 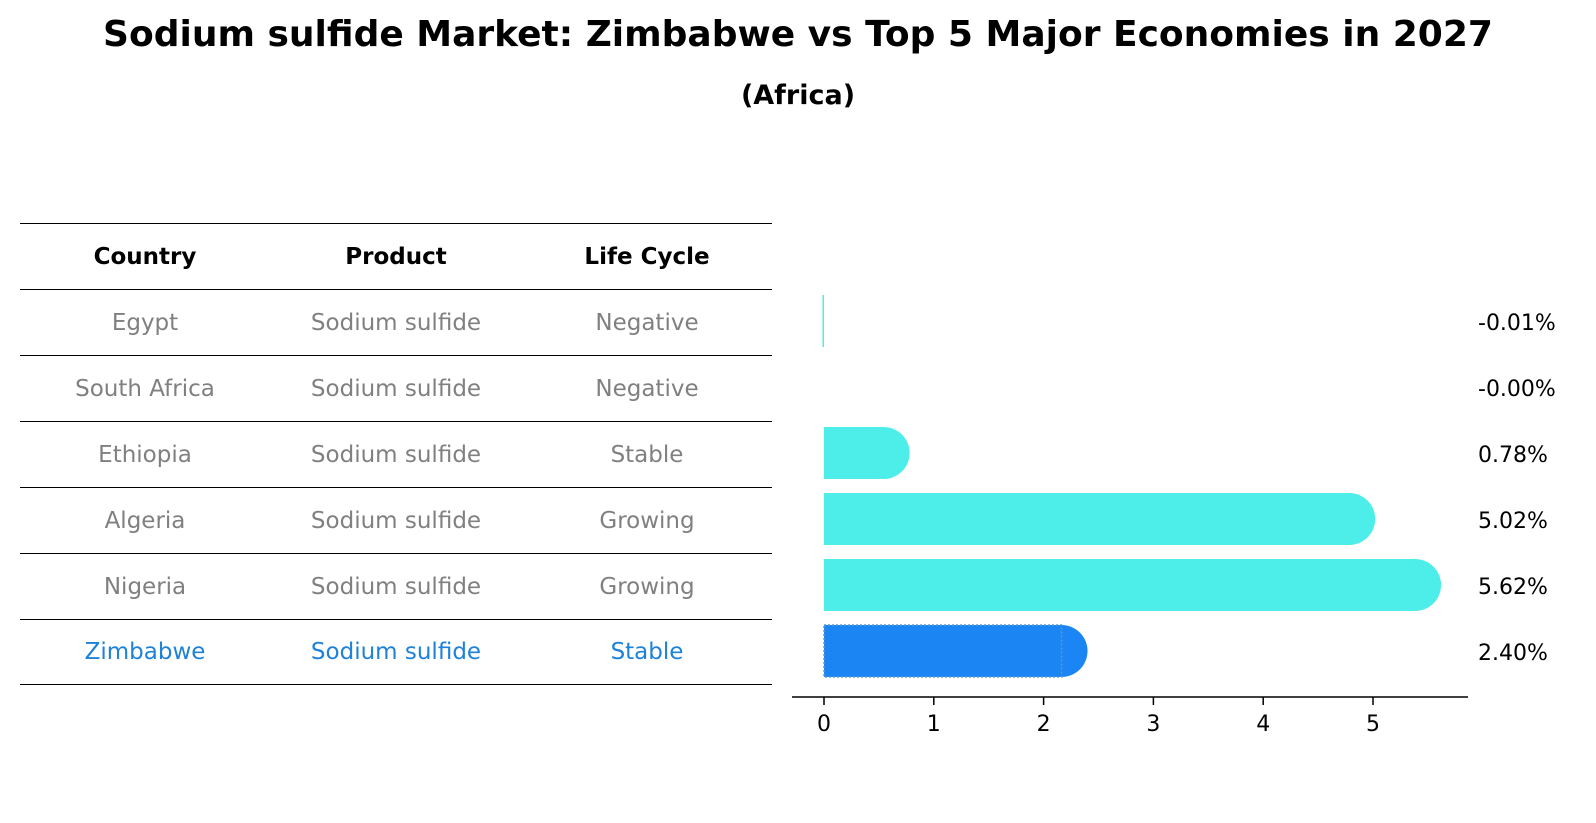 I want to click on bar-egypt, so click(x=823, y=321).